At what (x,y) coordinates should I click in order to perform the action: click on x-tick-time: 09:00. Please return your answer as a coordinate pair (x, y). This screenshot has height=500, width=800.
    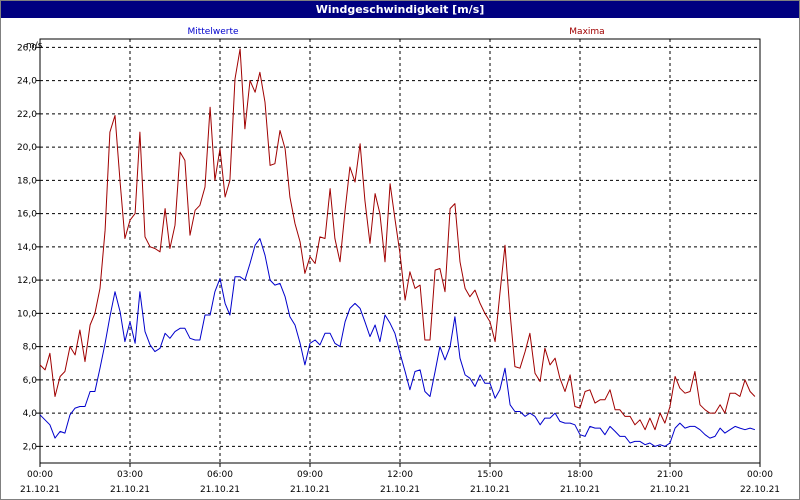
    Looking at the image, I should click on (310, 475).